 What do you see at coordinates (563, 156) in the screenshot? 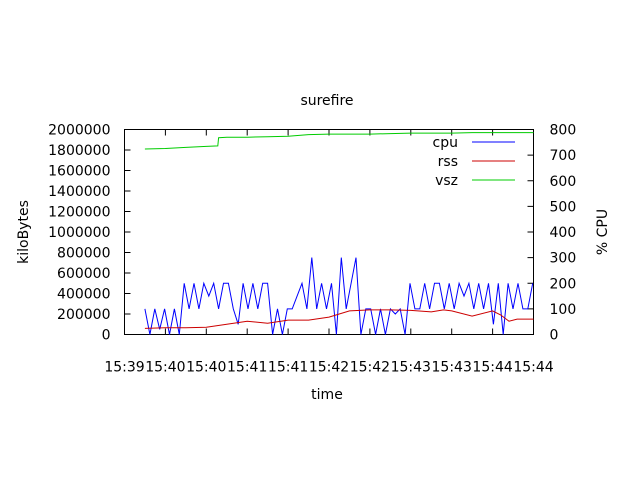
I see `y2-tick-label: 700` at bounding box center [563, 156].